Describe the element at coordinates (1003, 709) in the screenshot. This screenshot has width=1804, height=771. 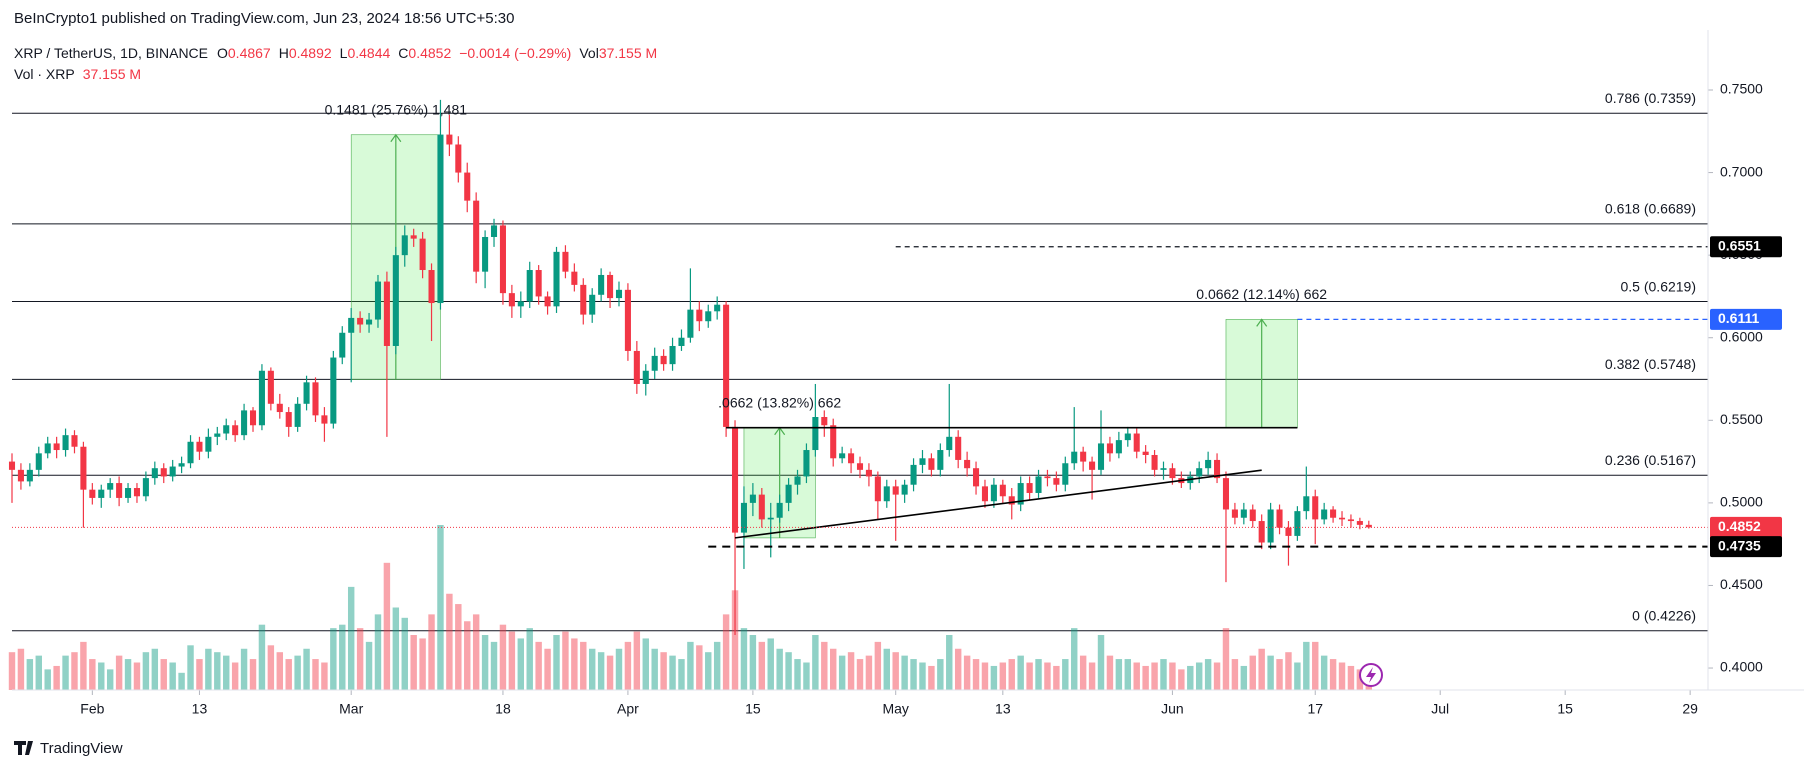
I see `x-tick-label: 13` at that location.